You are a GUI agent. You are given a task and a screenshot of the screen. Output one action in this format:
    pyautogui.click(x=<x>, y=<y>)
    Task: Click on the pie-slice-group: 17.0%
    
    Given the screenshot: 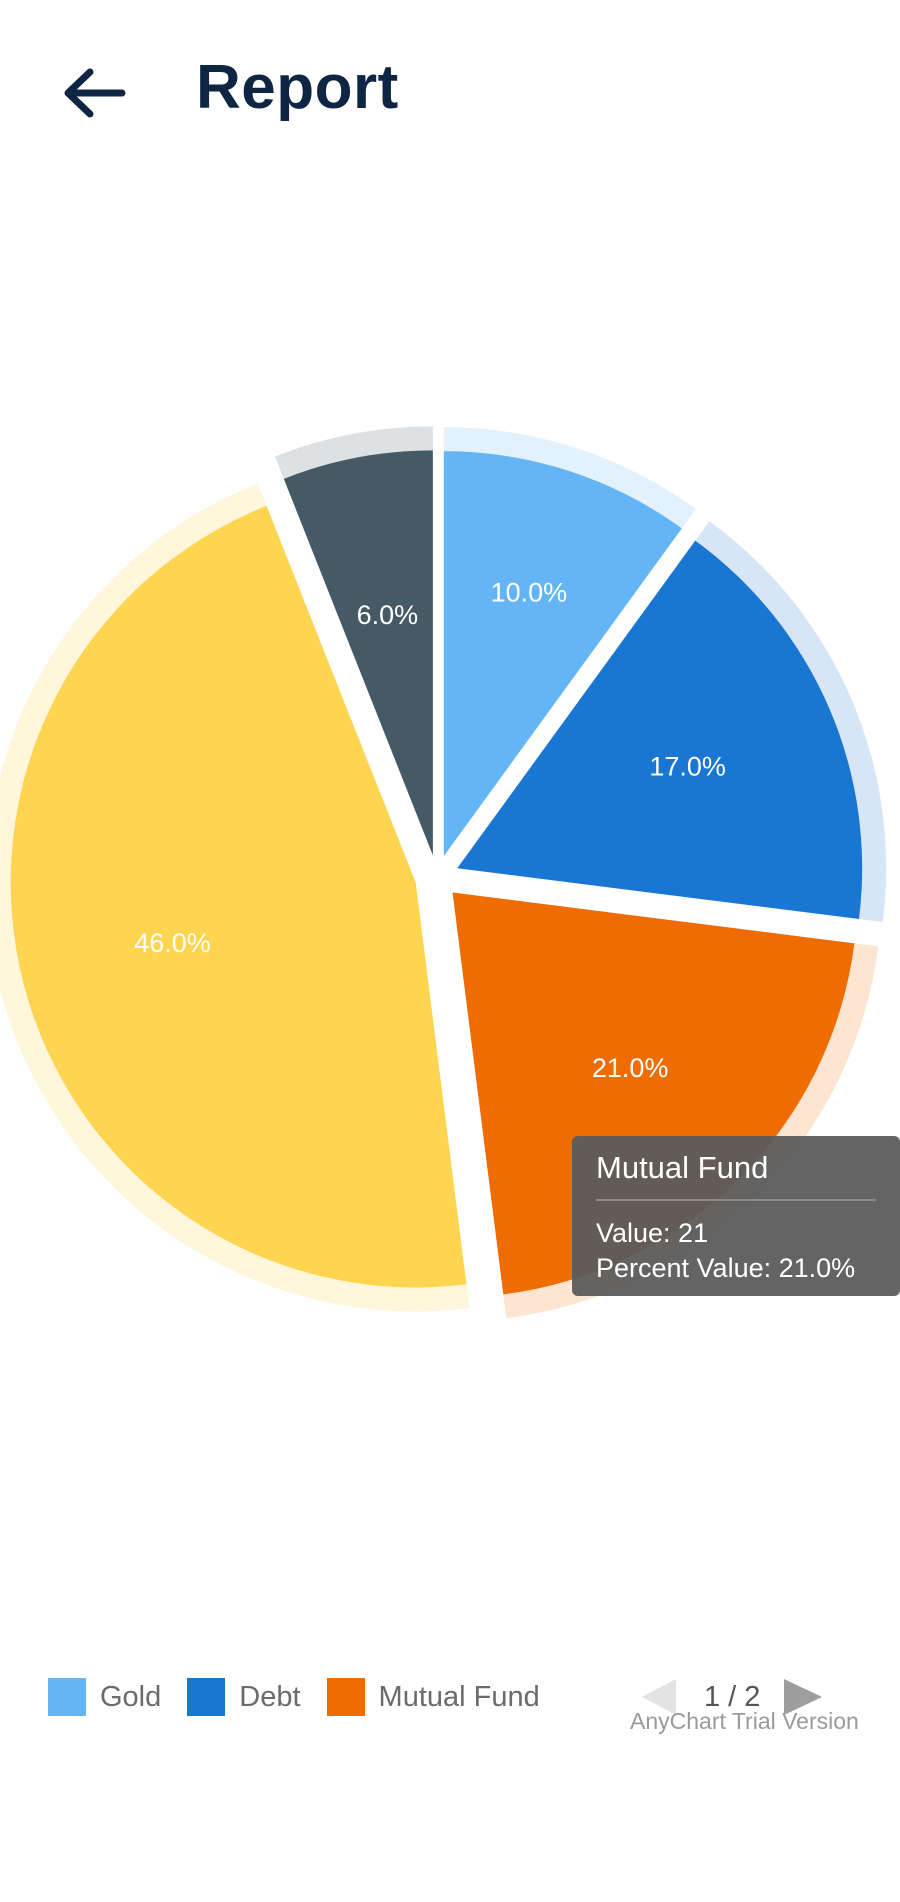 What is the action you would take?
    pyautogui.click(x=672, y=722)
    